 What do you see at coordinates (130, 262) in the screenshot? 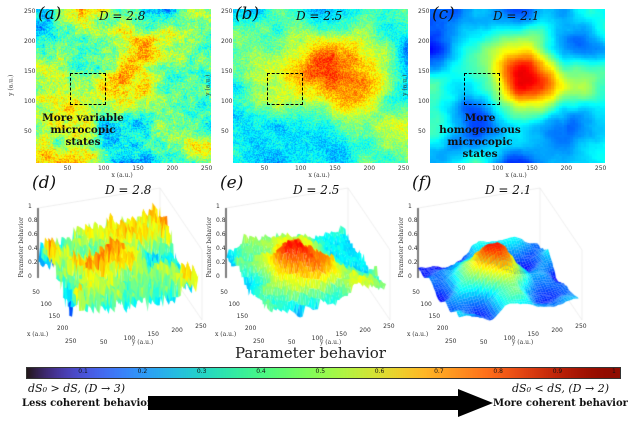
I see `surface-d` at bounding box center [130, 262].